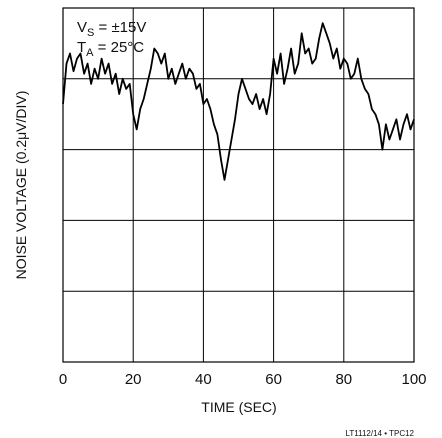 The image size is (442, 438). What do you see at coordinates (380, 433) in the screenshot?
I see `figure-footer: LT1112/14 • TPC12` at bounding box center [380, 433].